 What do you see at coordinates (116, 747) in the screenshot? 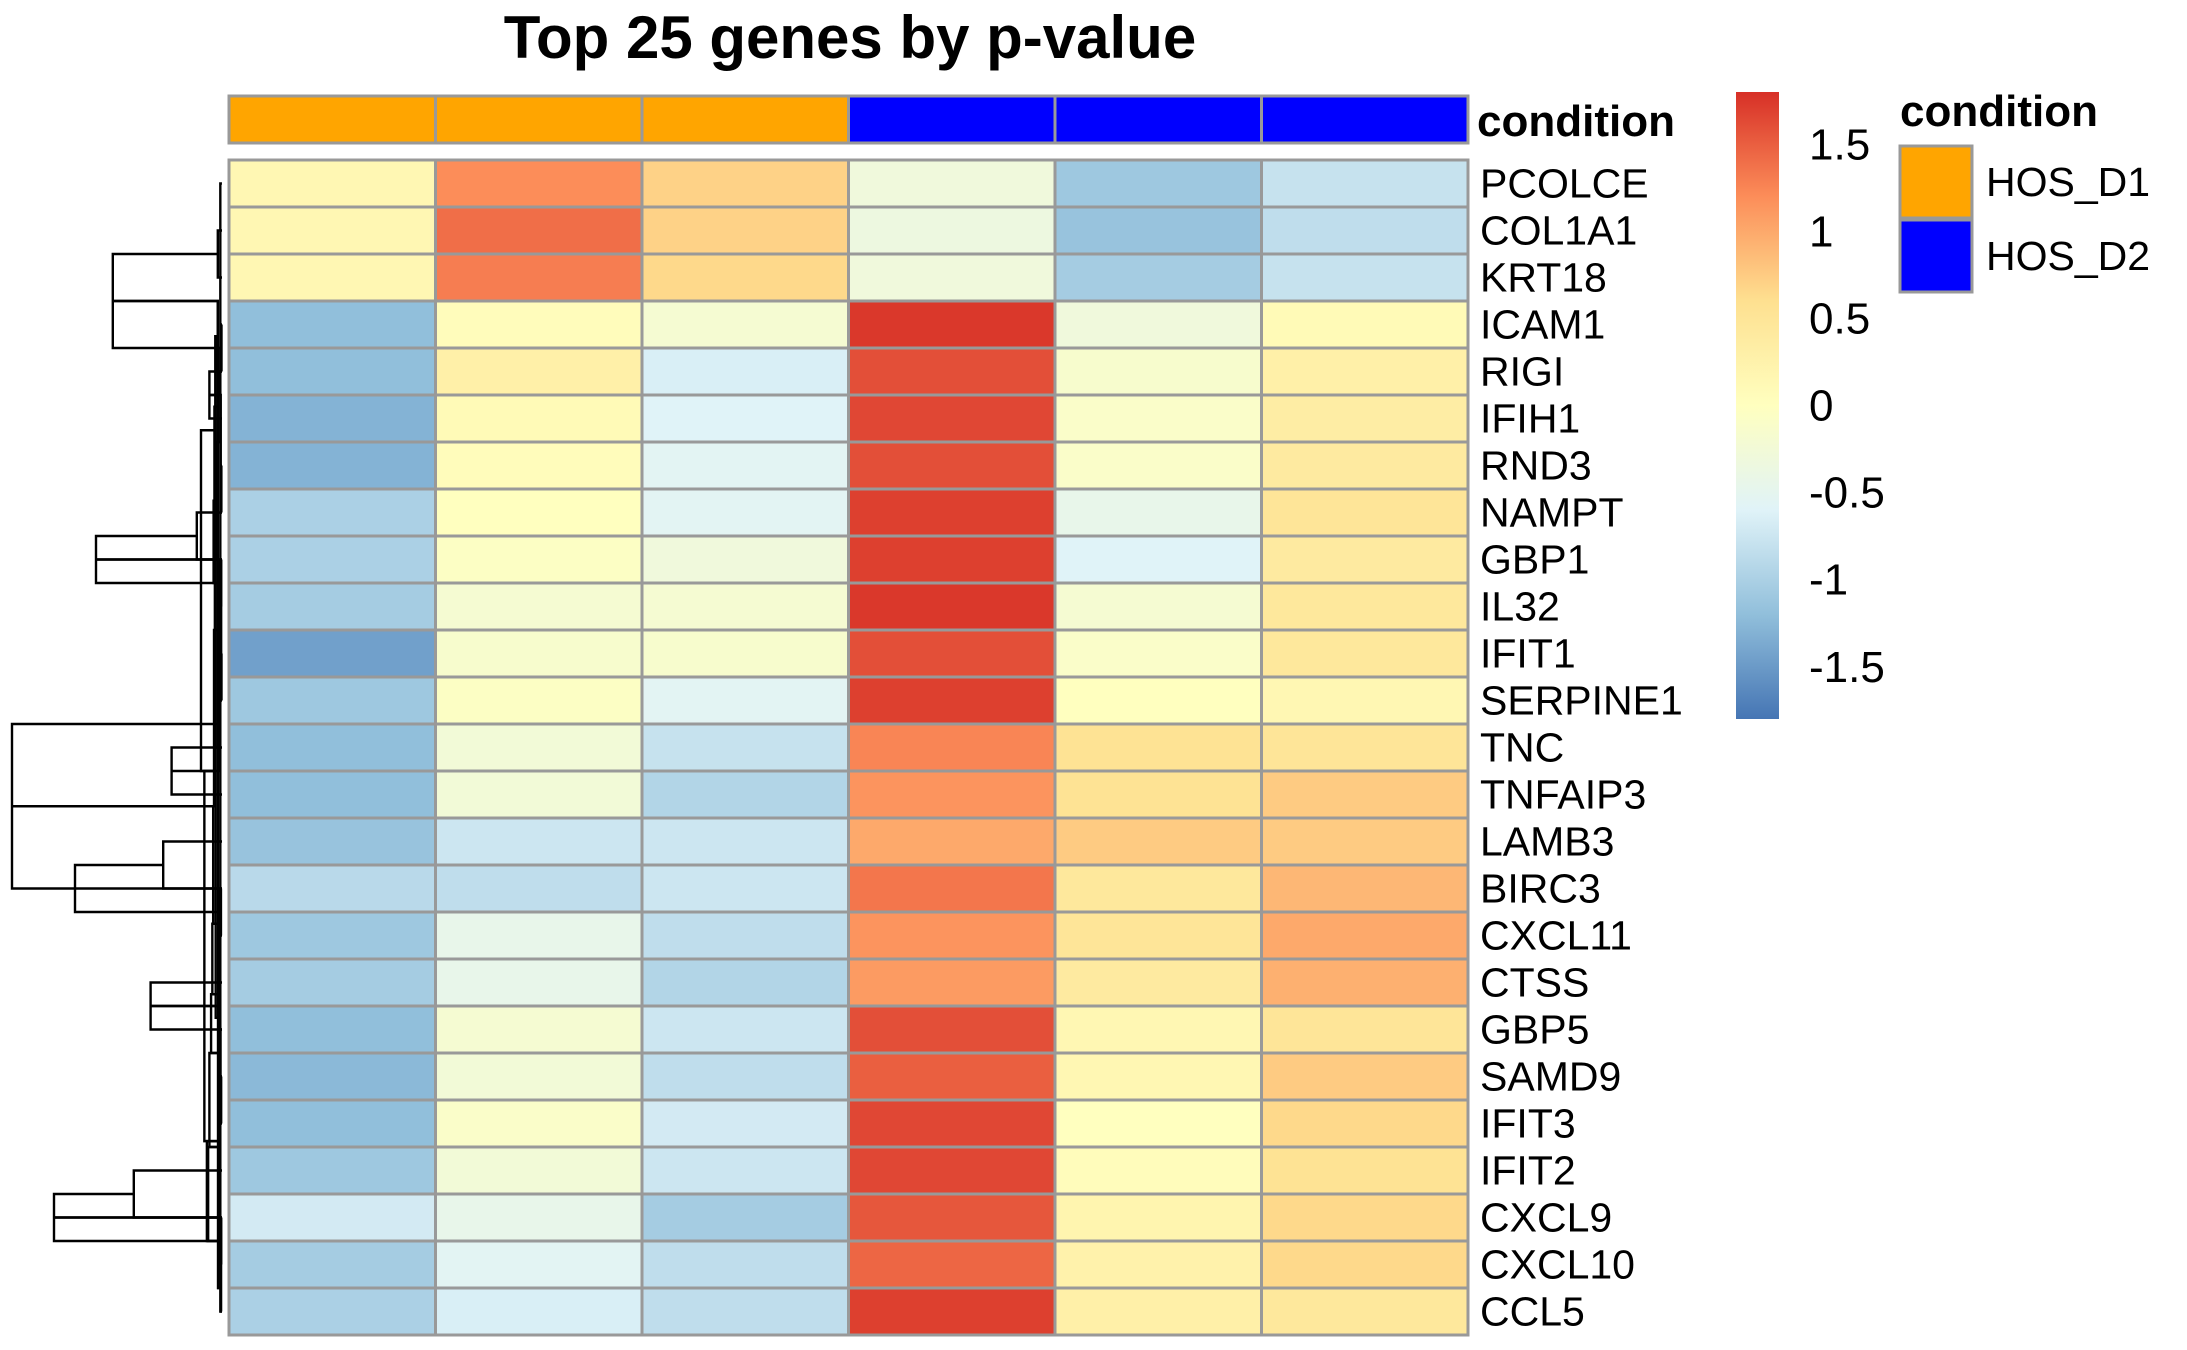
I see `row-dendrogram` at bounding box center [116, 747].